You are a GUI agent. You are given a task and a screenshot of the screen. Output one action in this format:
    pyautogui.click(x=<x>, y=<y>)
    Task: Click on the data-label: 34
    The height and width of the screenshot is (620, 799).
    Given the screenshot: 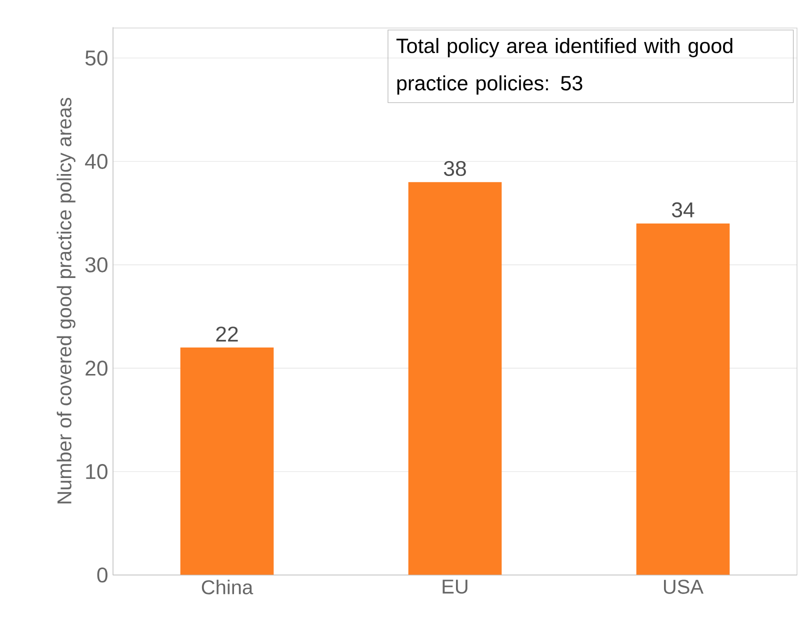 What is the action you would take?
    pyautogui.click(x=683, y=210)
    